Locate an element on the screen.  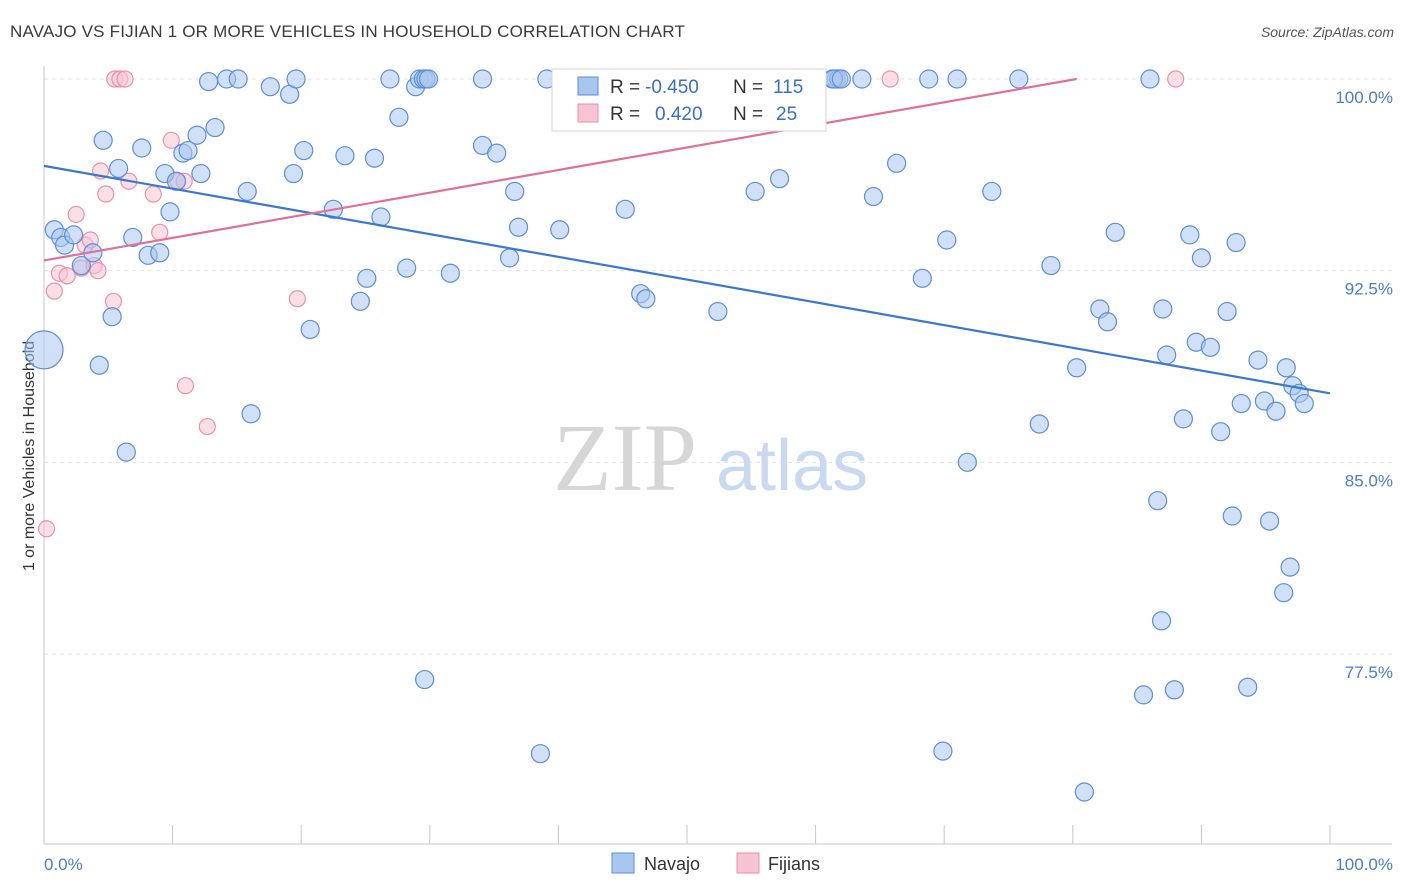
series-legend: Navajo Fijians is located at coordinates (715, 863).